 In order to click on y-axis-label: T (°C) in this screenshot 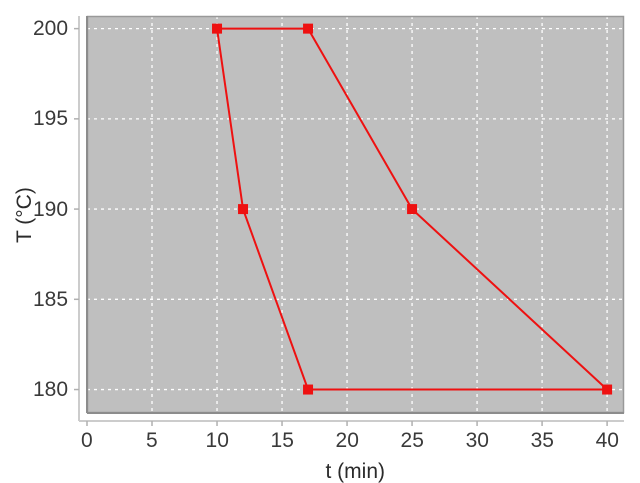, I will do `click(24, 214)`.